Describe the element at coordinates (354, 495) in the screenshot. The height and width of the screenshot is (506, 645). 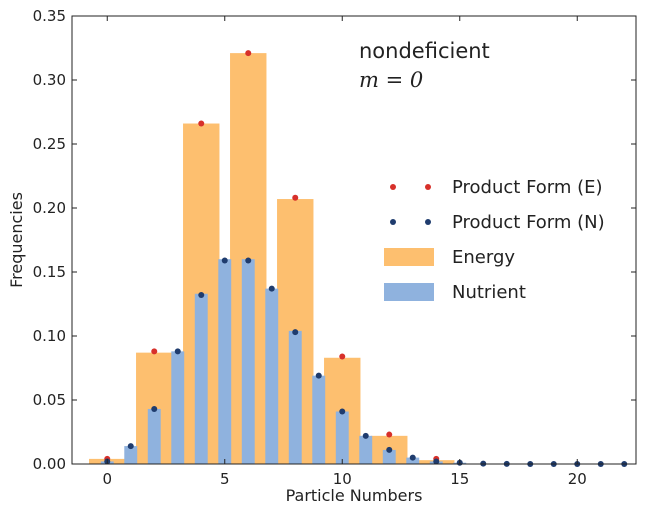
I see `x-axis-label: Particle Numbers` at that location.